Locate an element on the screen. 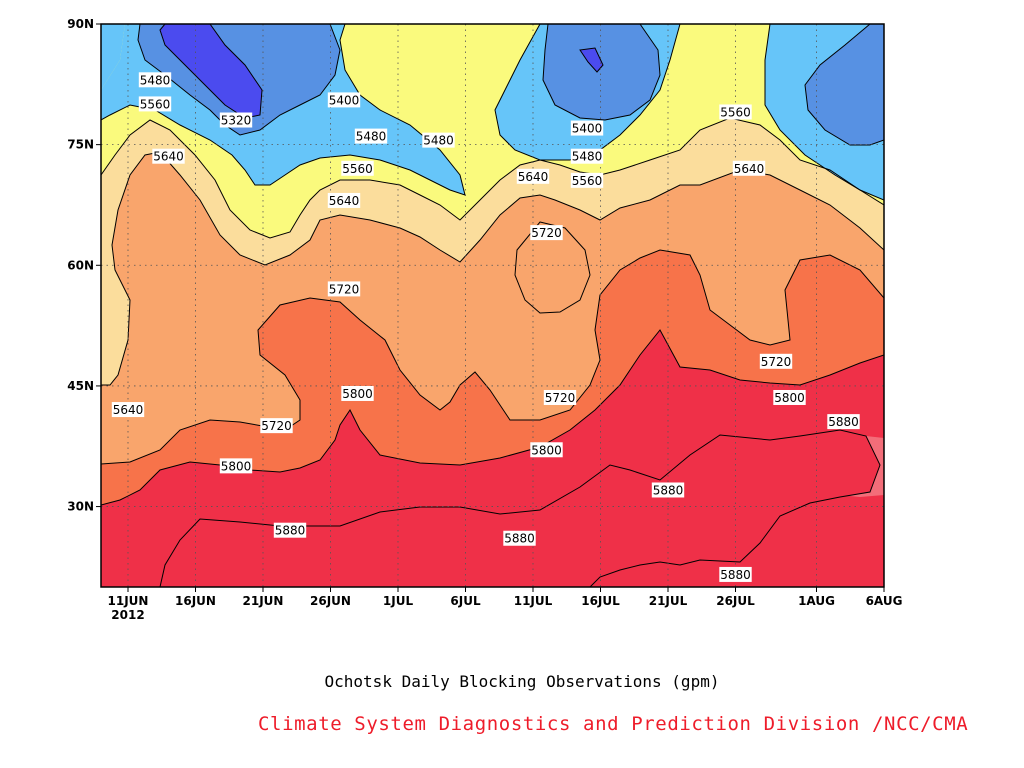  x-tick-label: 11JUL is located at coordinates (533, 601).